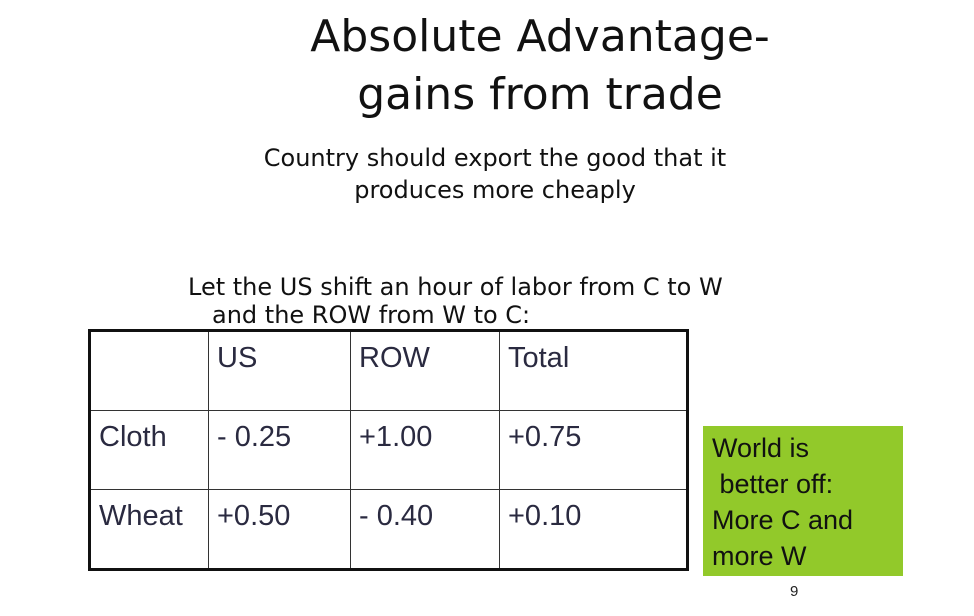 This screenshot has width=974, height=616. I want to click on callout-box: World is better off: More C and more W, so click(803, 501).